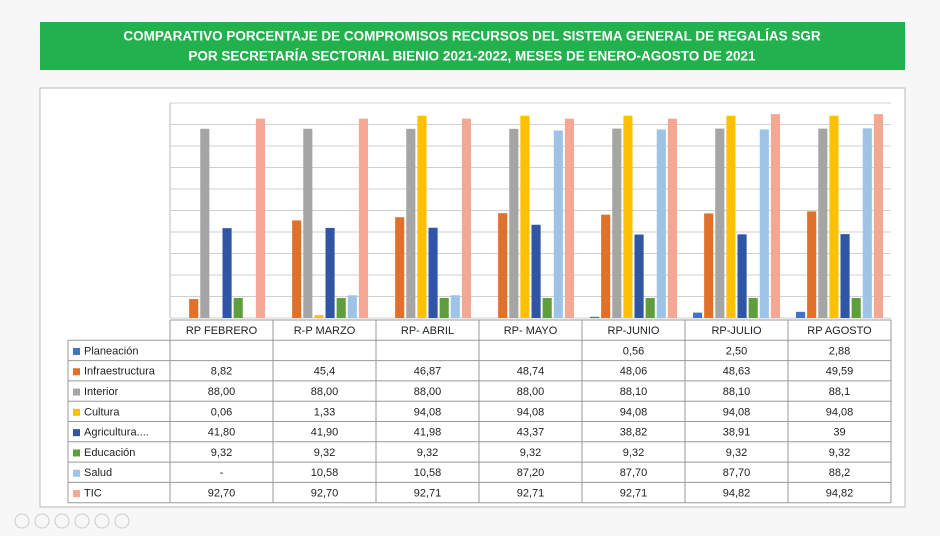 Image resolution: width=940 pixels, height=536 pixels. I want to click on legend-label: Cultura, so click(102, 412).